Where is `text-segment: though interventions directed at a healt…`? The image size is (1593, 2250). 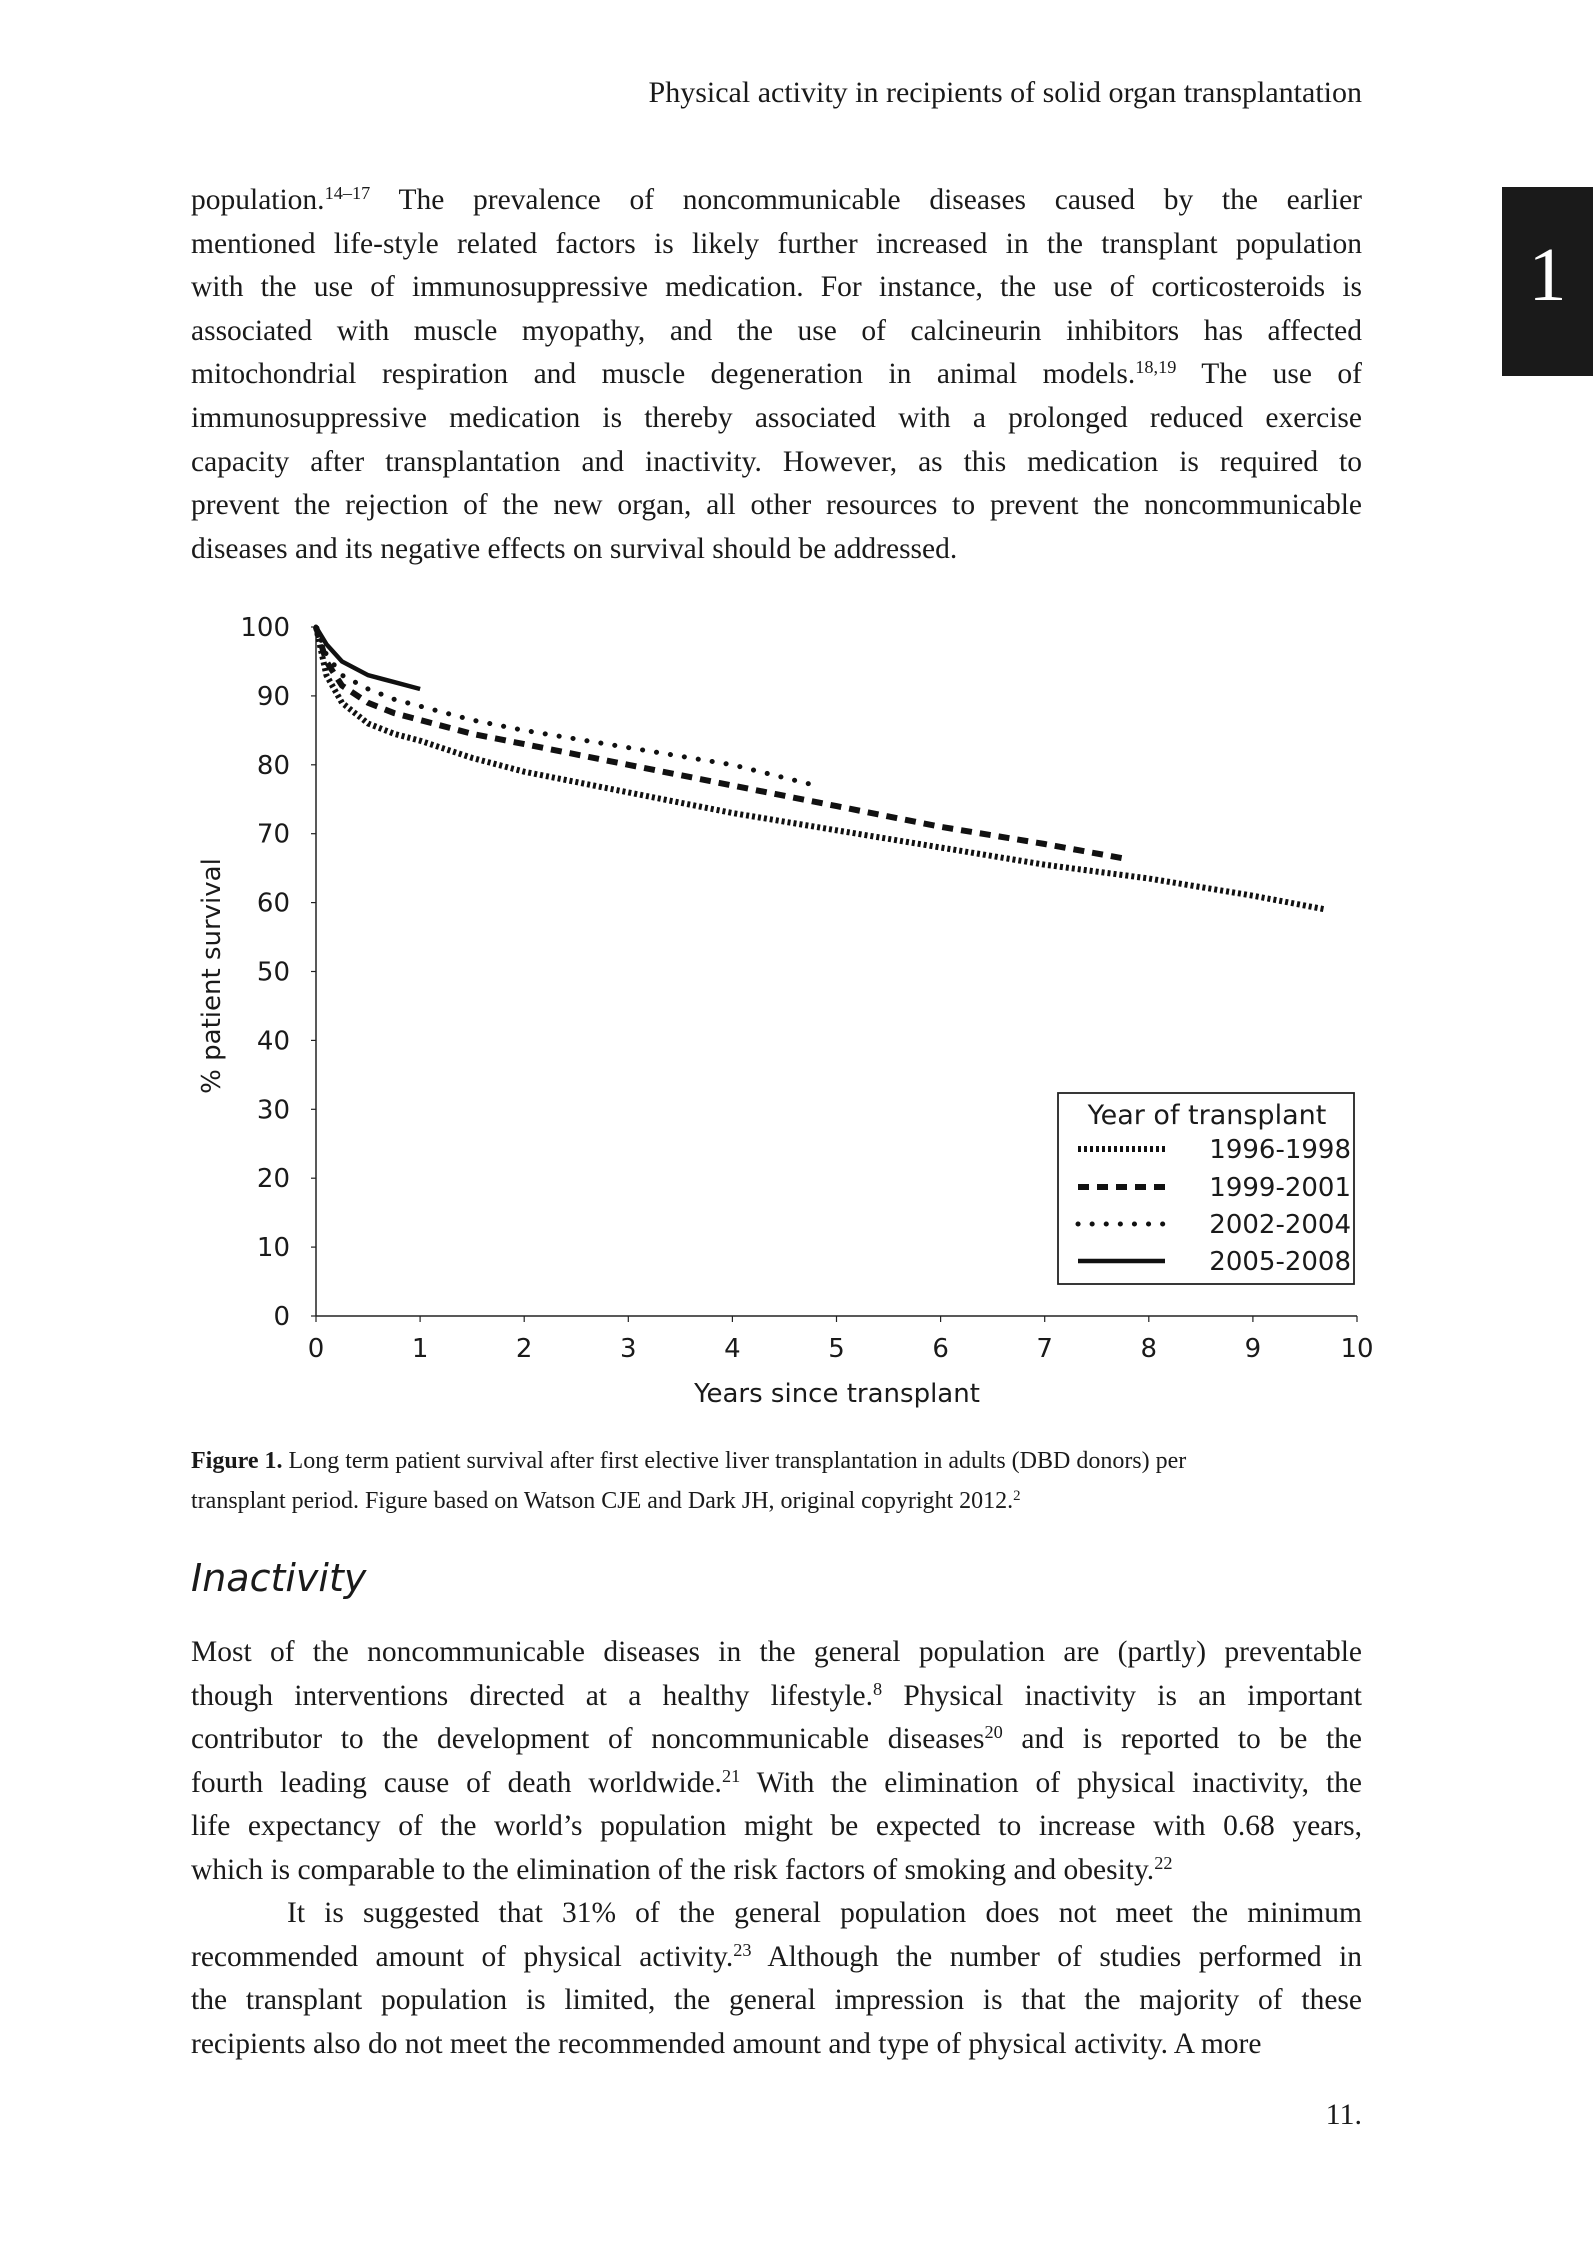
text-segment: though interventions directed at a healt… is located at coordinates (532, 1695).